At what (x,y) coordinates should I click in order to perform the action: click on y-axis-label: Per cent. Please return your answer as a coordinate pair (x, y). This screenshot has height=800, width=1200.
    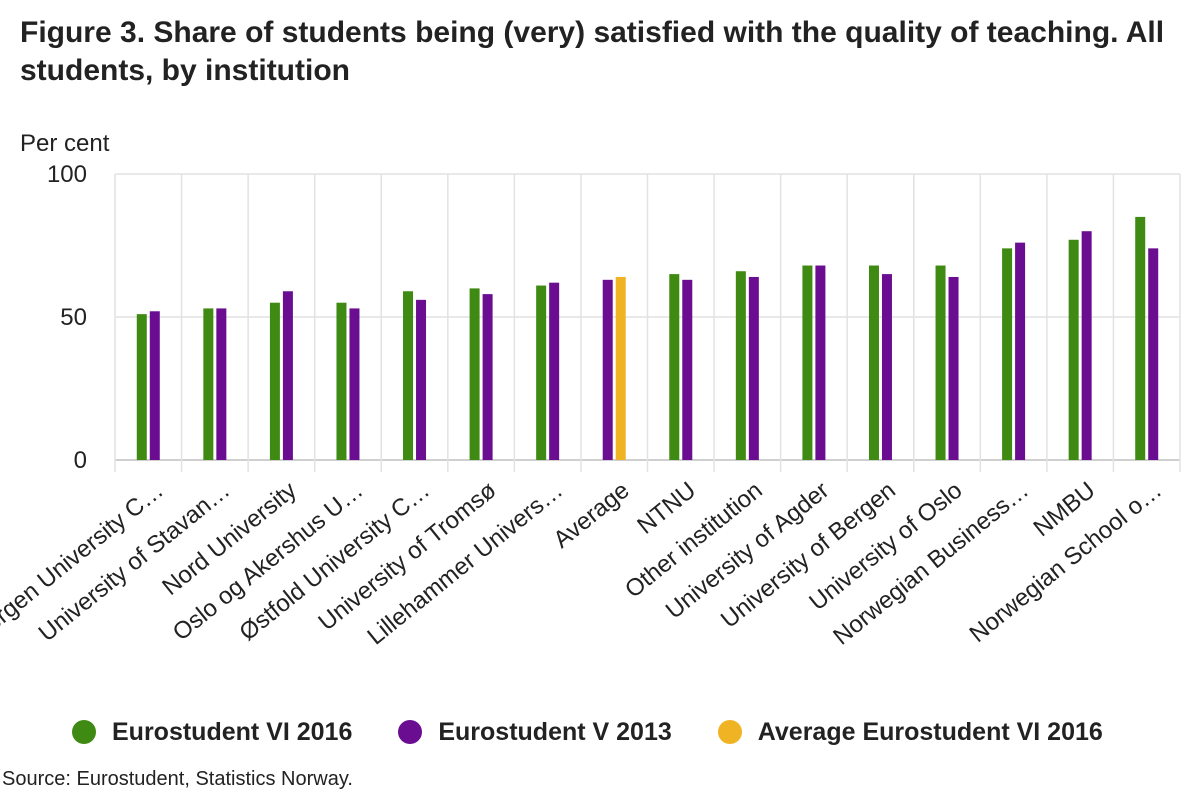
    Looking at the image, I should click on (65, 143).